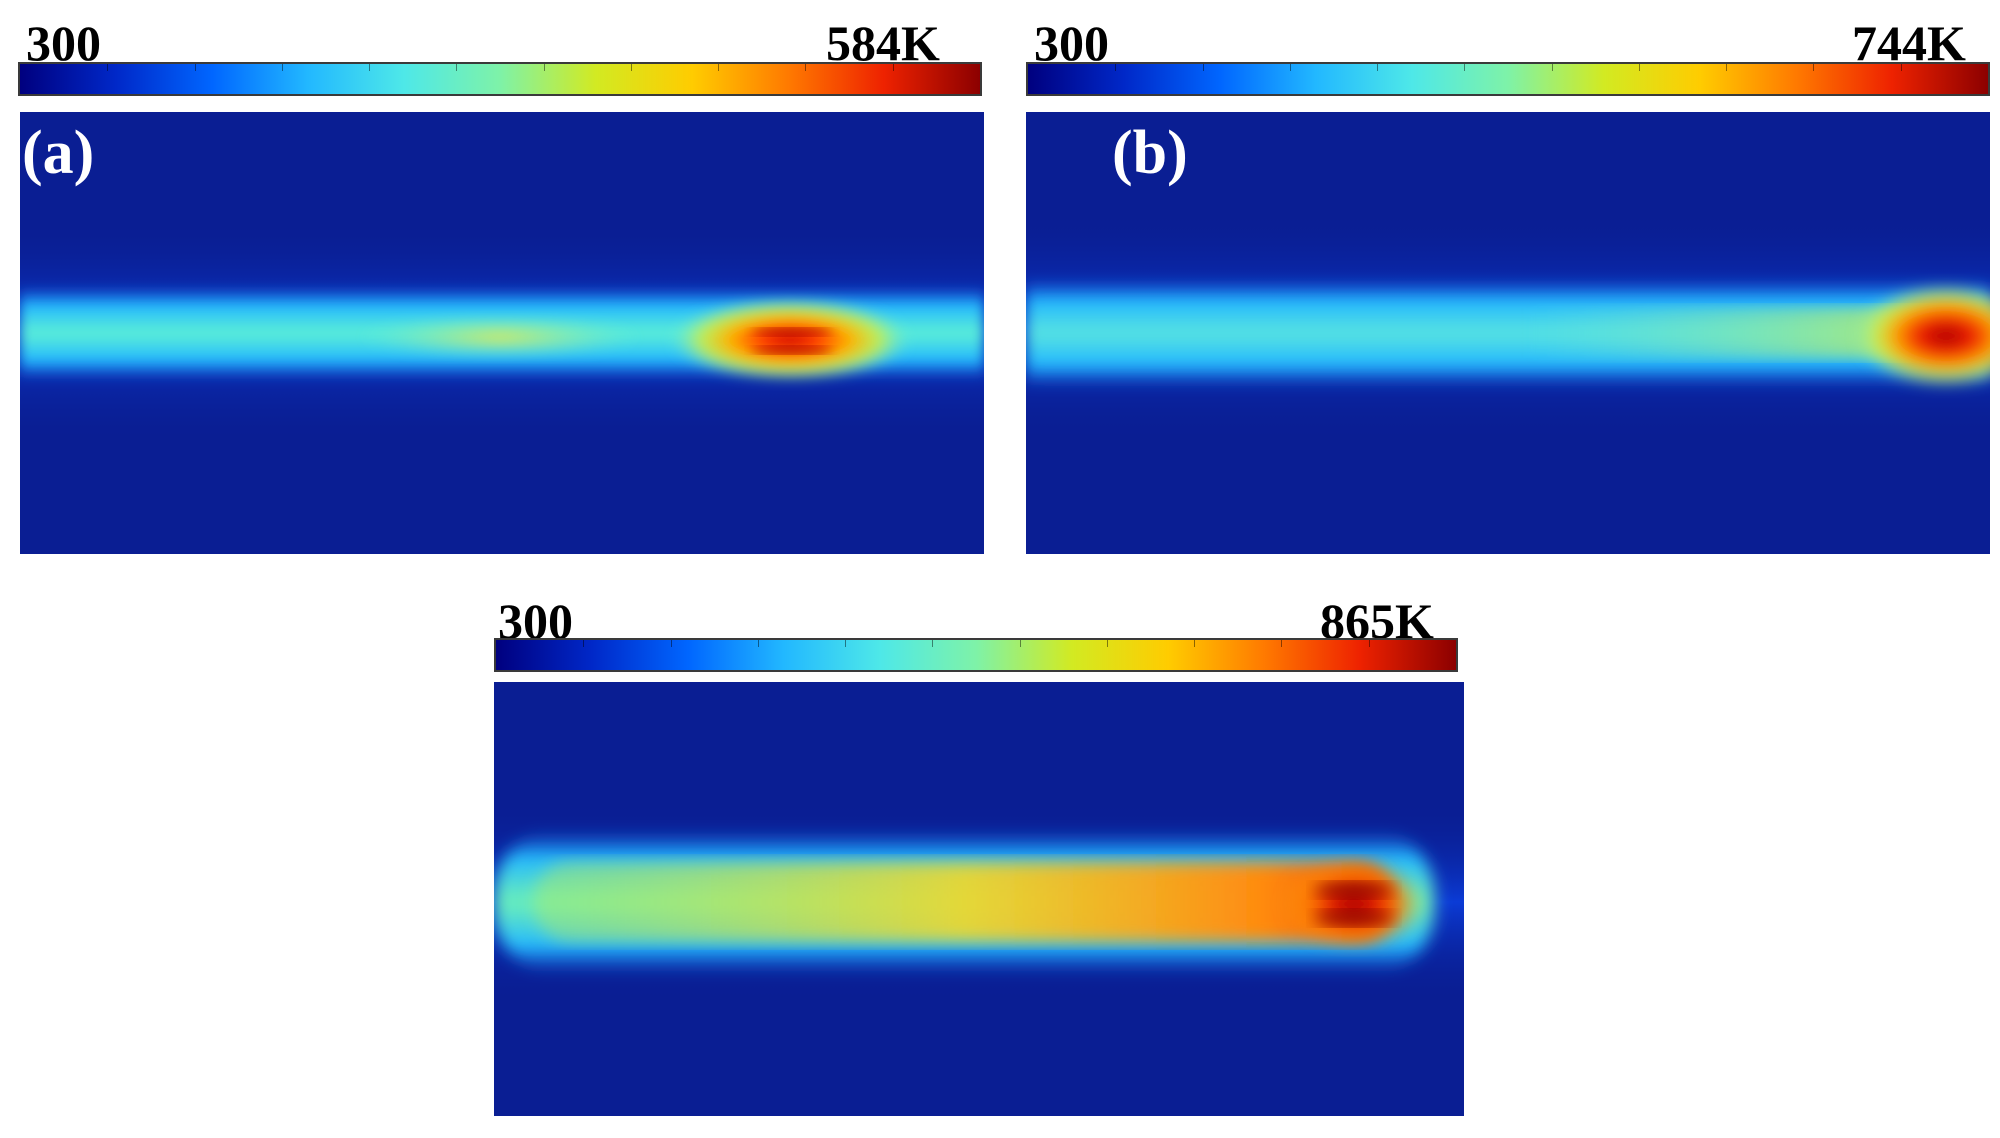  What do you see at coordinates (1150, 153) in the screenshot?
I see `panel-label: (b)` at bounding box center [1150, 153].